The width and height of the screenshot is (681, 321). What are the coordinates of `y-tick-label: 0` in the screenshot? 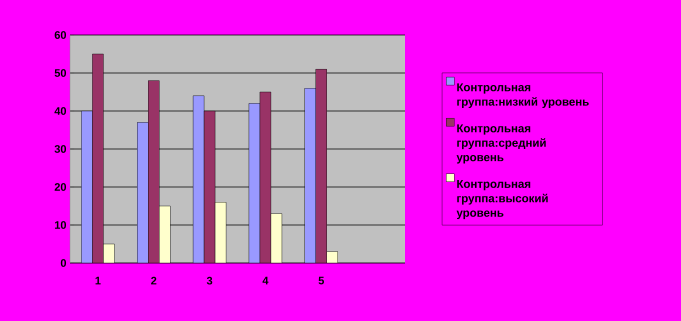 It's located at (63, 263).